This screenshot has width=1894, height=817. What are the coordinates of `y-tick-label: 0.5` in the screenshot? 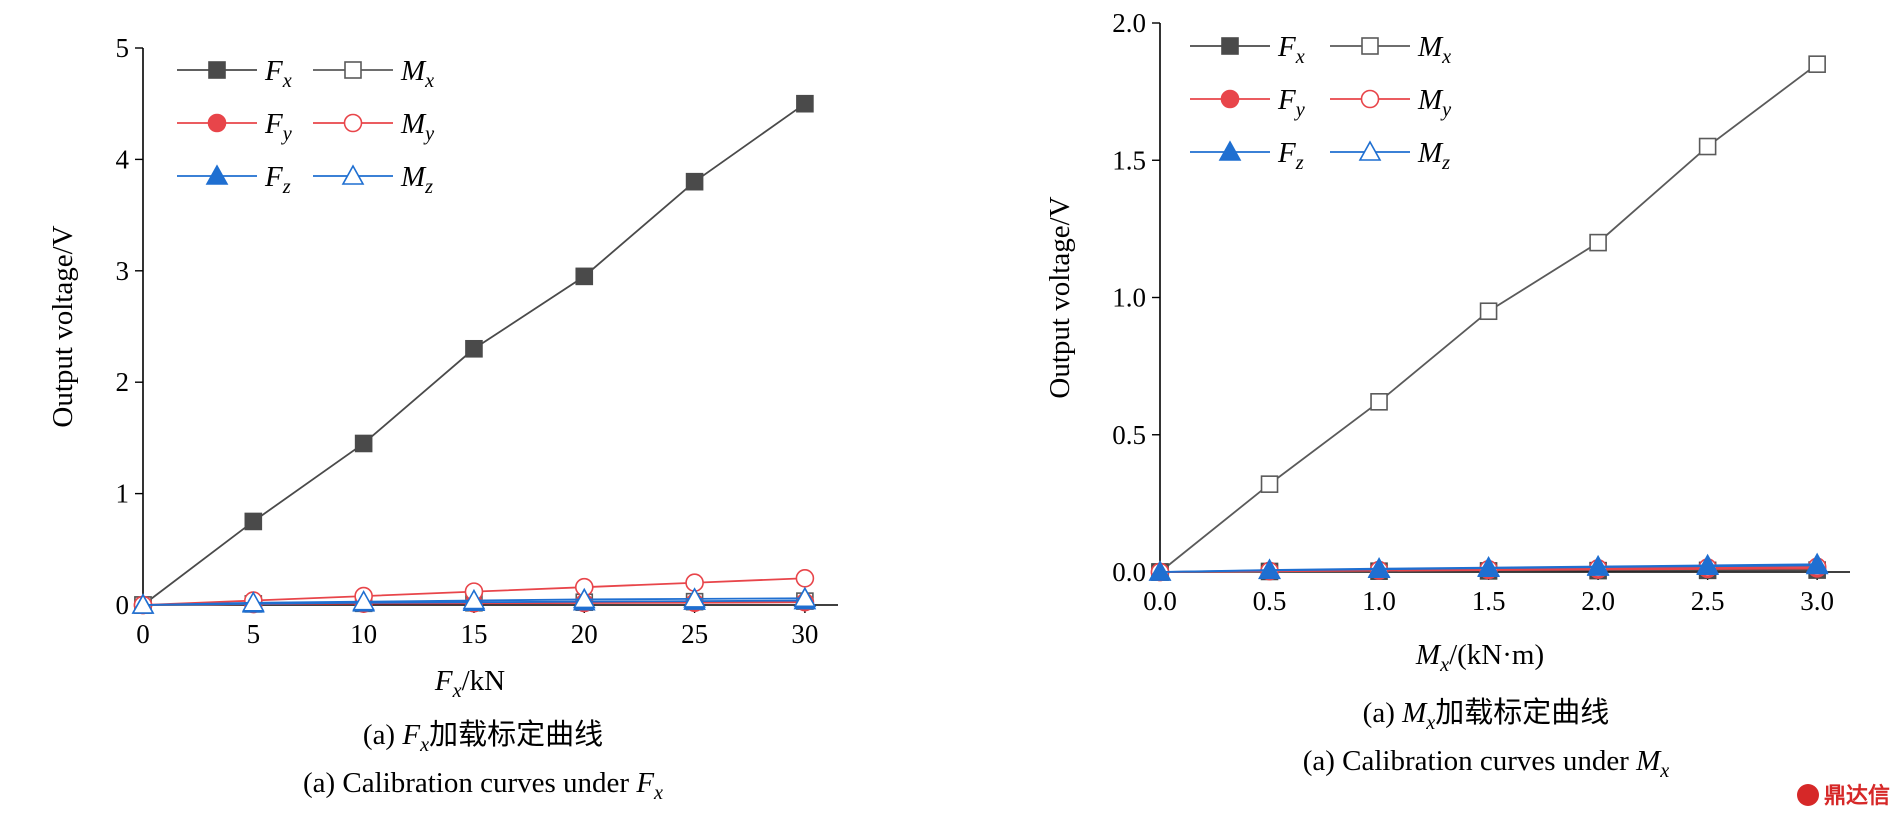 It's located at (1129, 435).